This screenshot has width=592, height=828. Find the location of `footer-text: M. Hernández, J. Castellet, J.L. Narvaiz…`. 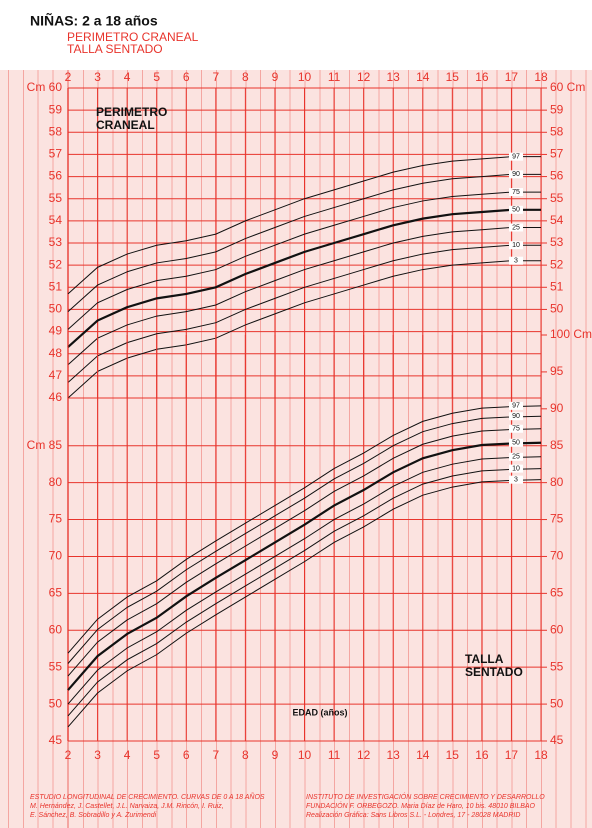

footer-text: M. Hernández, J. Castellet, J.L. Narvaiz… is located at coordinates (127, 806).